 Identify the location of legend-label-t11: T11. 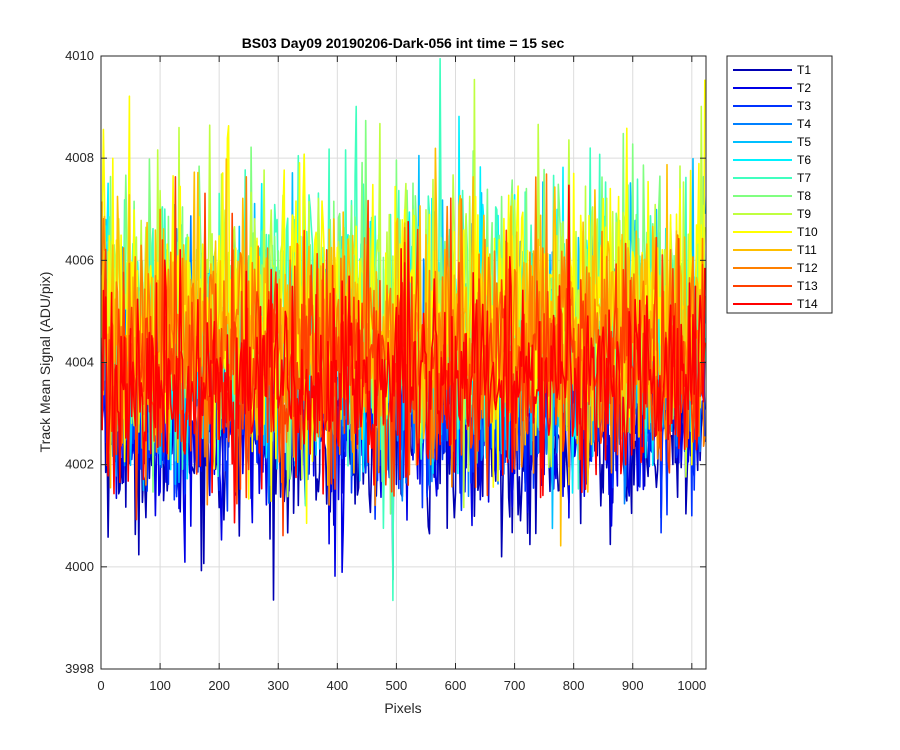
(807, 250).